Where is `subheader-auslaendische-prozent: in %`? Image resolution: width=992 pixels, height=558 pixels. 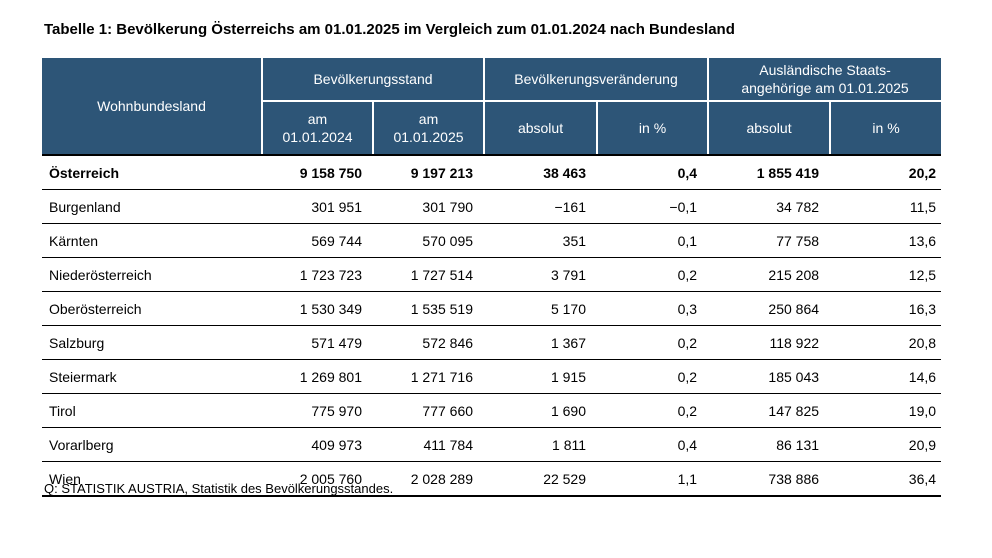
subheader-auslaendische-prozent: in % is located at coordinates (885, 128).